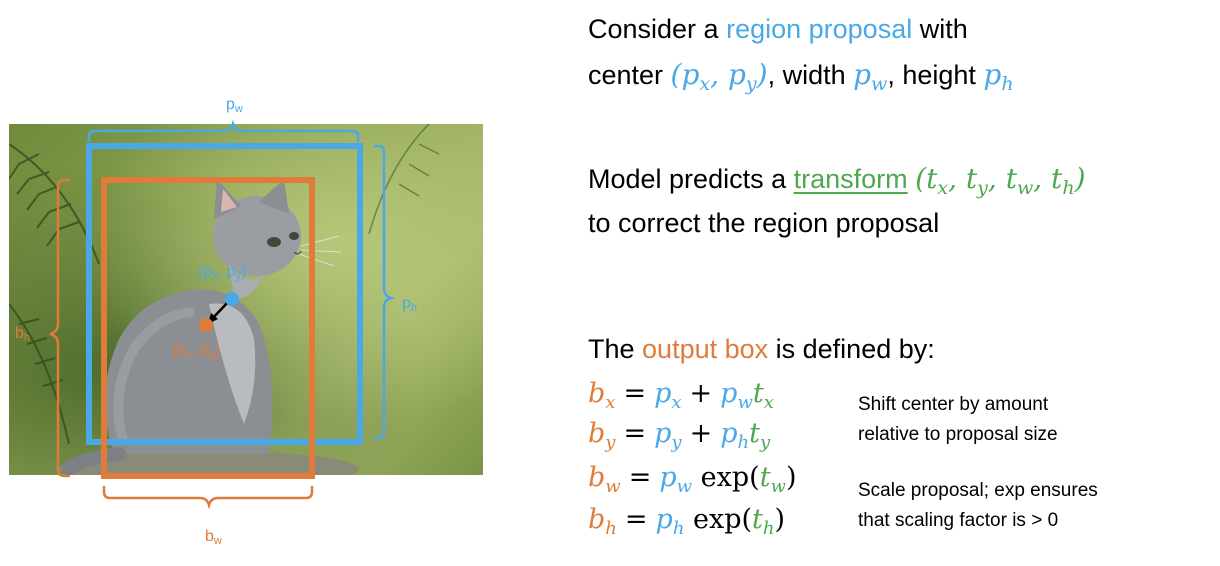 This screenshot has height=566, width=1220. Describe the element at coordinates (232, 299) in the screenshot. I see `proposal-center-point` at that location.